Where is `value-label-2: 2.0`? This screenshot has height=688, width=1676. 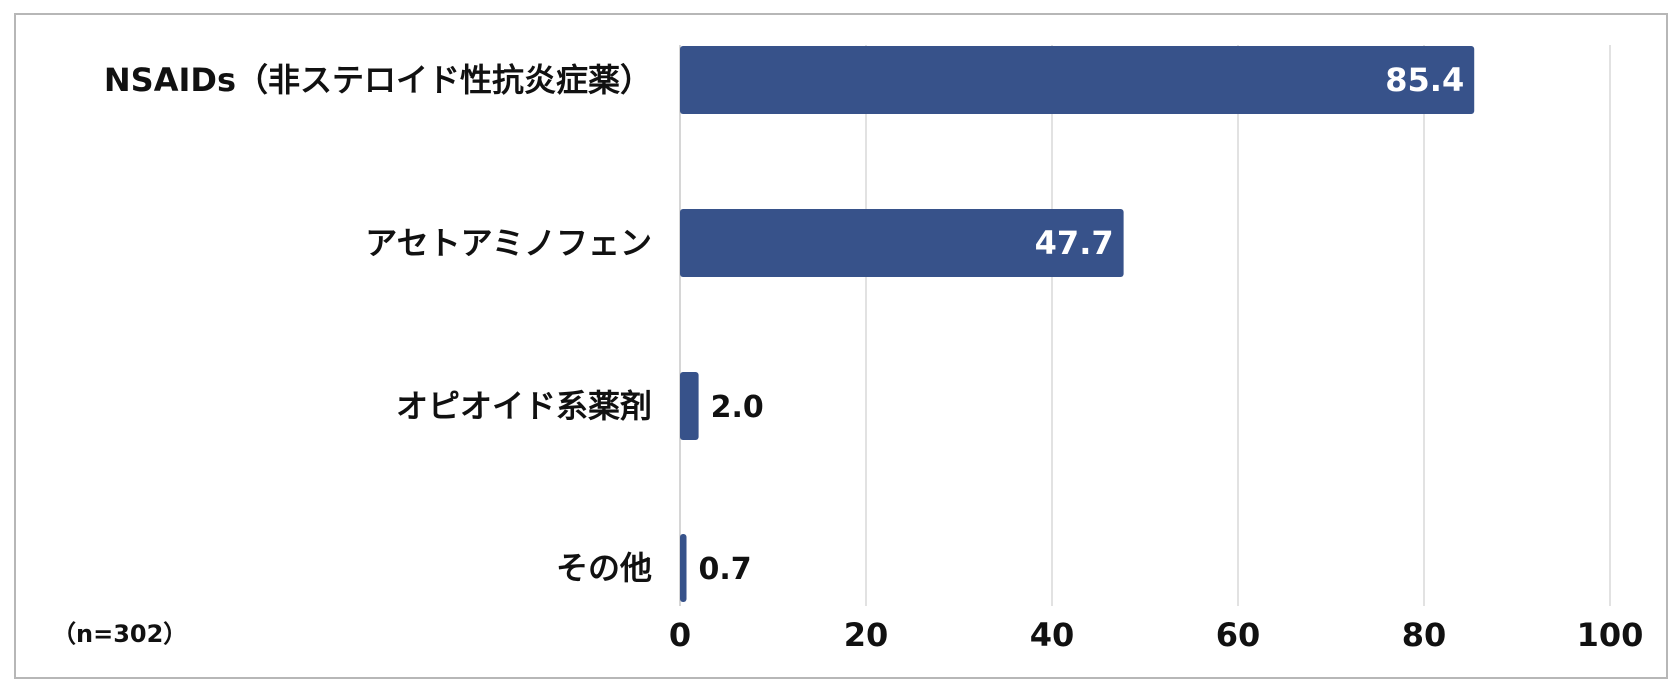
value-label-2: 2.0 is located at coordinates (737, 407).